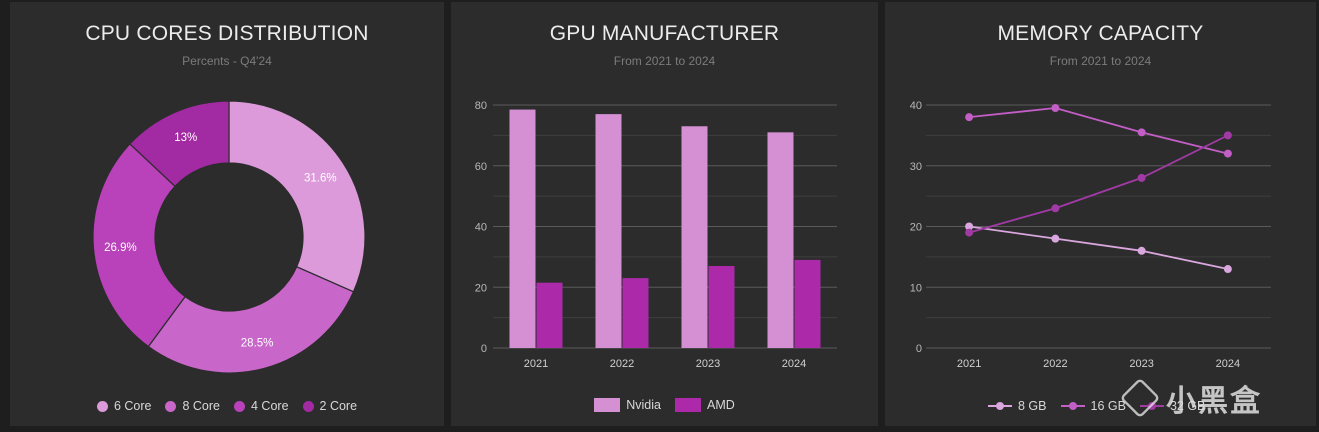 Image resolution: width=1319 pixels, height=432 pixels. I want to click on legend-label: 6 Core, so click(132, 406).